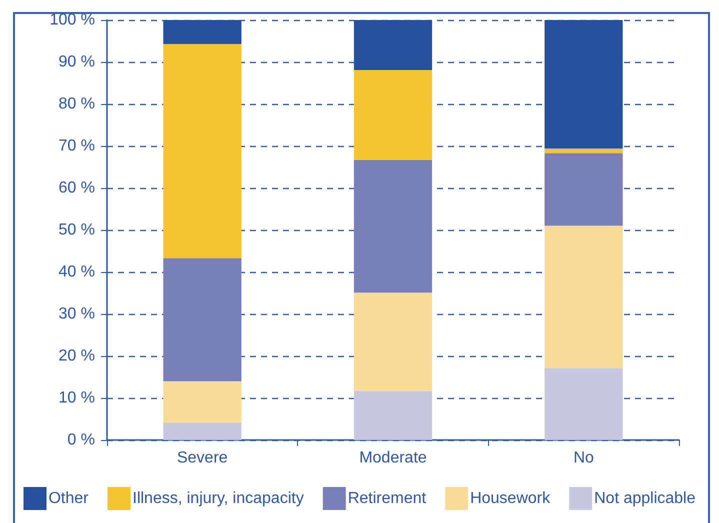 Image resolution: width=719 pixels, height=523 pixels. Describe the element at coordinates (69, 498) in the screenshot. I see `legend-label: Other` at that location.